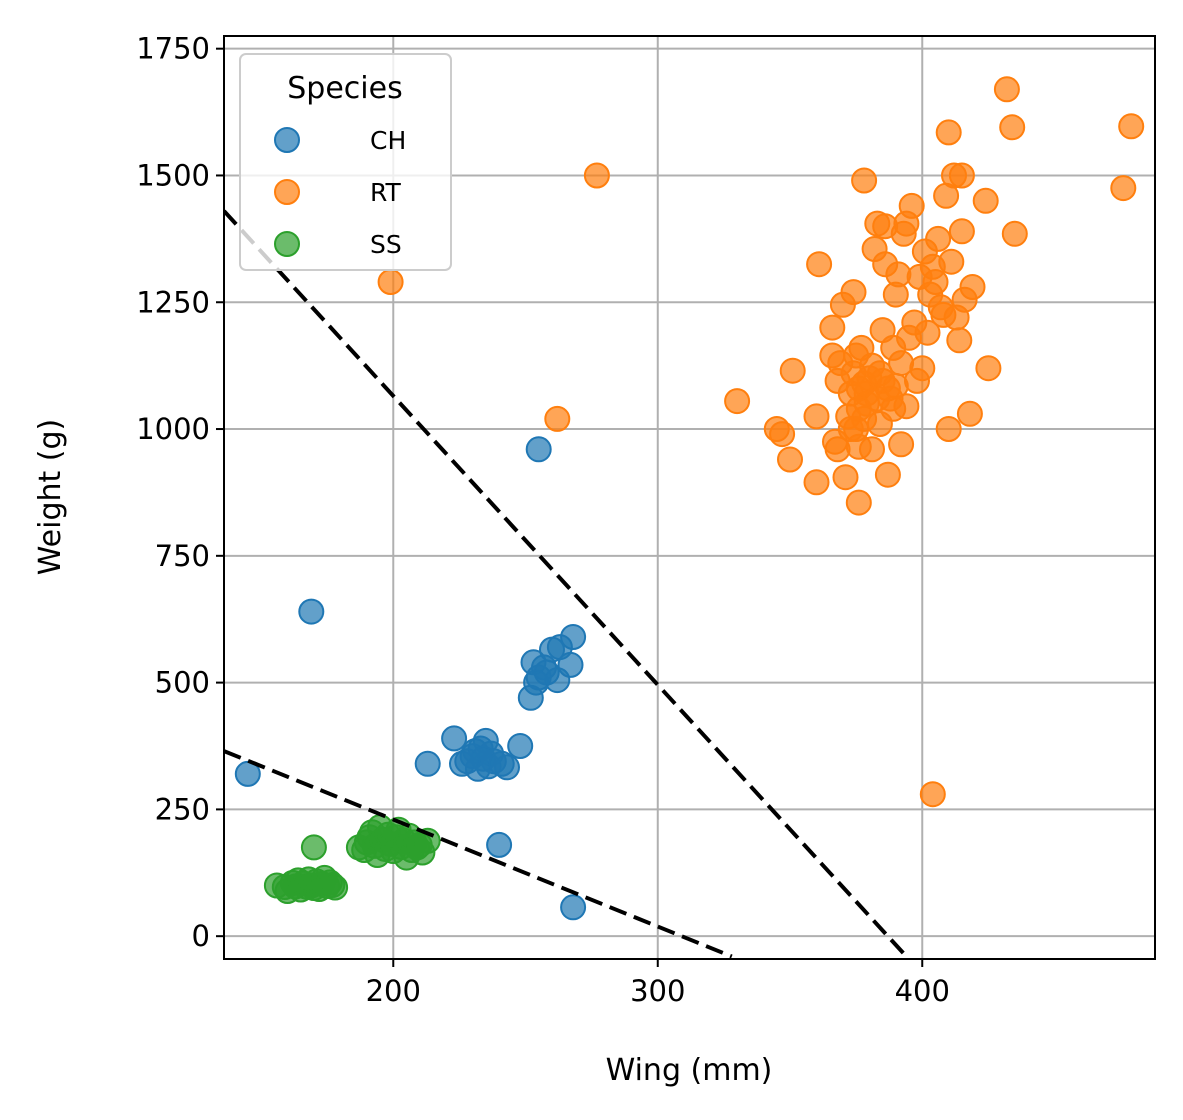  I want to click on y-tick-label: 750, so click(182, 556).